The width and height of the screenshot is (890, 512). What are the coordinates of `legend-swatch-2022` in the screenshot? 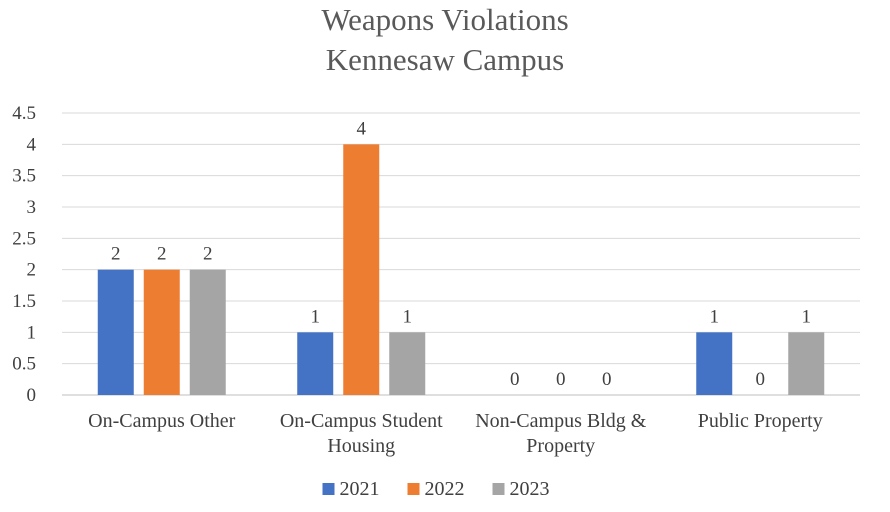 It's located at (413, 489).